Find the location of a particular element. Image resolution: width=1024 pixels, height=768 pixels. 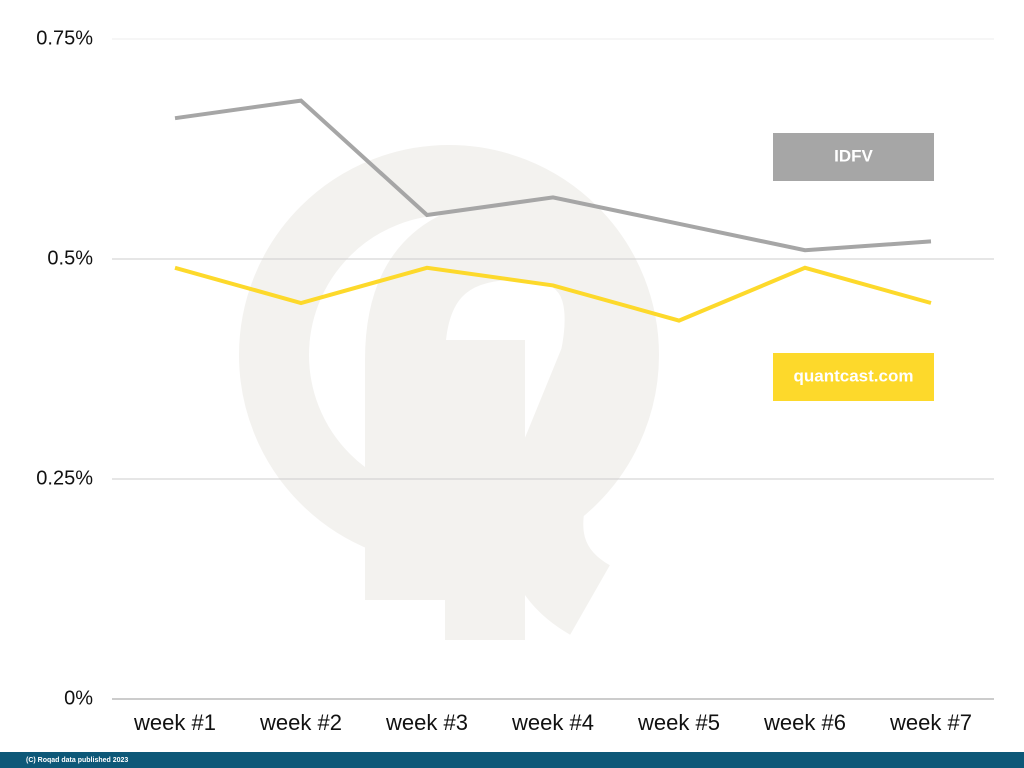

footer-bar is located at coordinates (512, 760).